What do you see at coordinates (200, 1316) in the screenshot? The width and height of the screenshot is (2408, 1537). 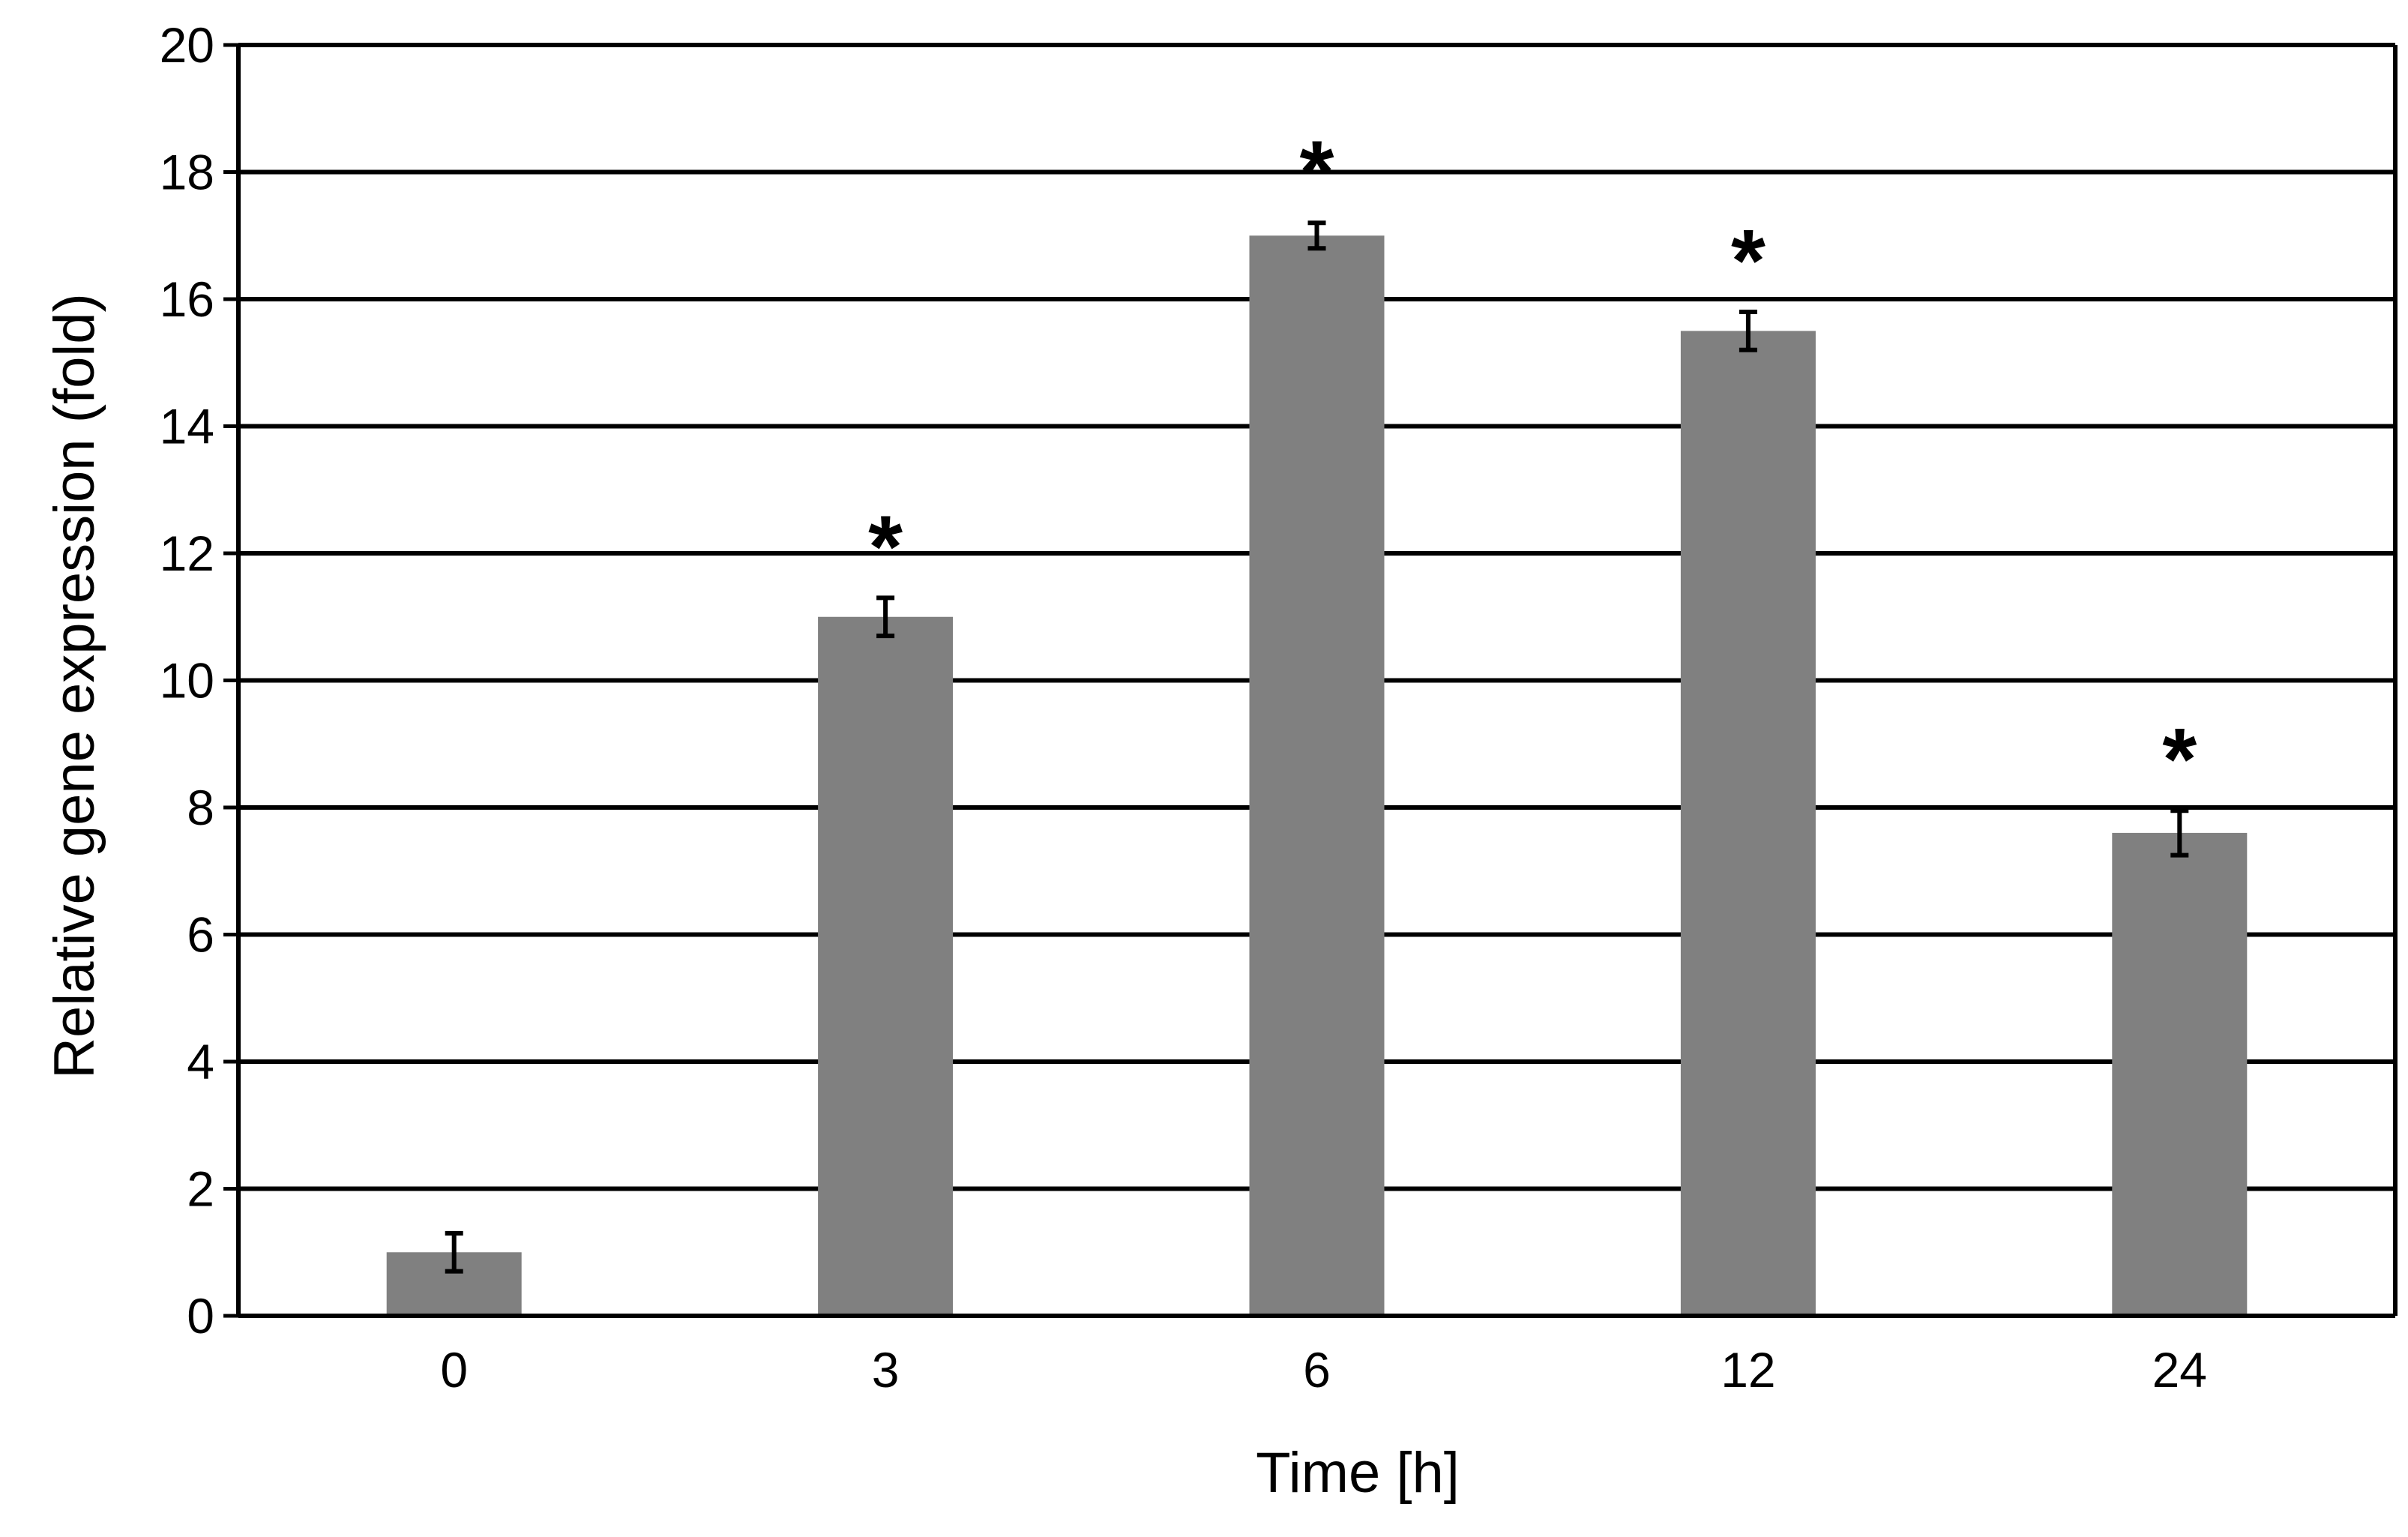 I see `y-tick-label: 0` at bounding box center [200, 1316].